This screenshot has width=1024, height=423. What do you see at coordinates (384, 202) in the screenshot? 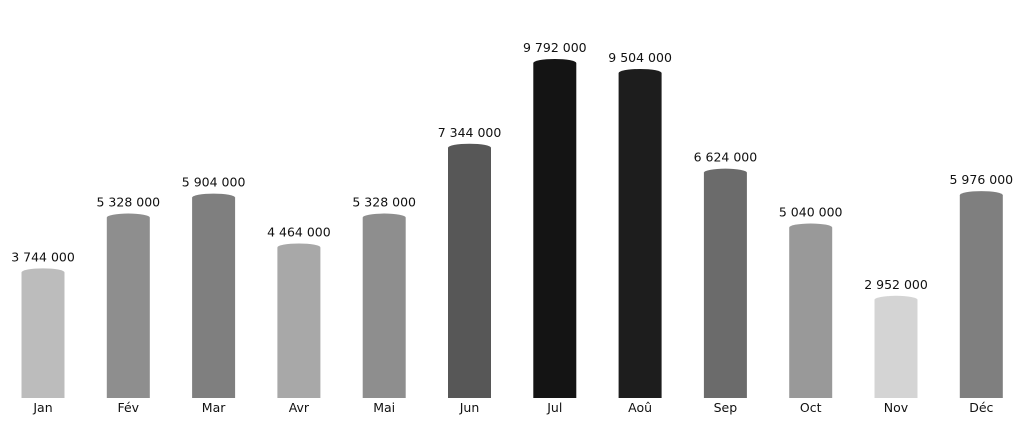
I see `value-label-4: 5 328 000` at bounding box center [384, 202].